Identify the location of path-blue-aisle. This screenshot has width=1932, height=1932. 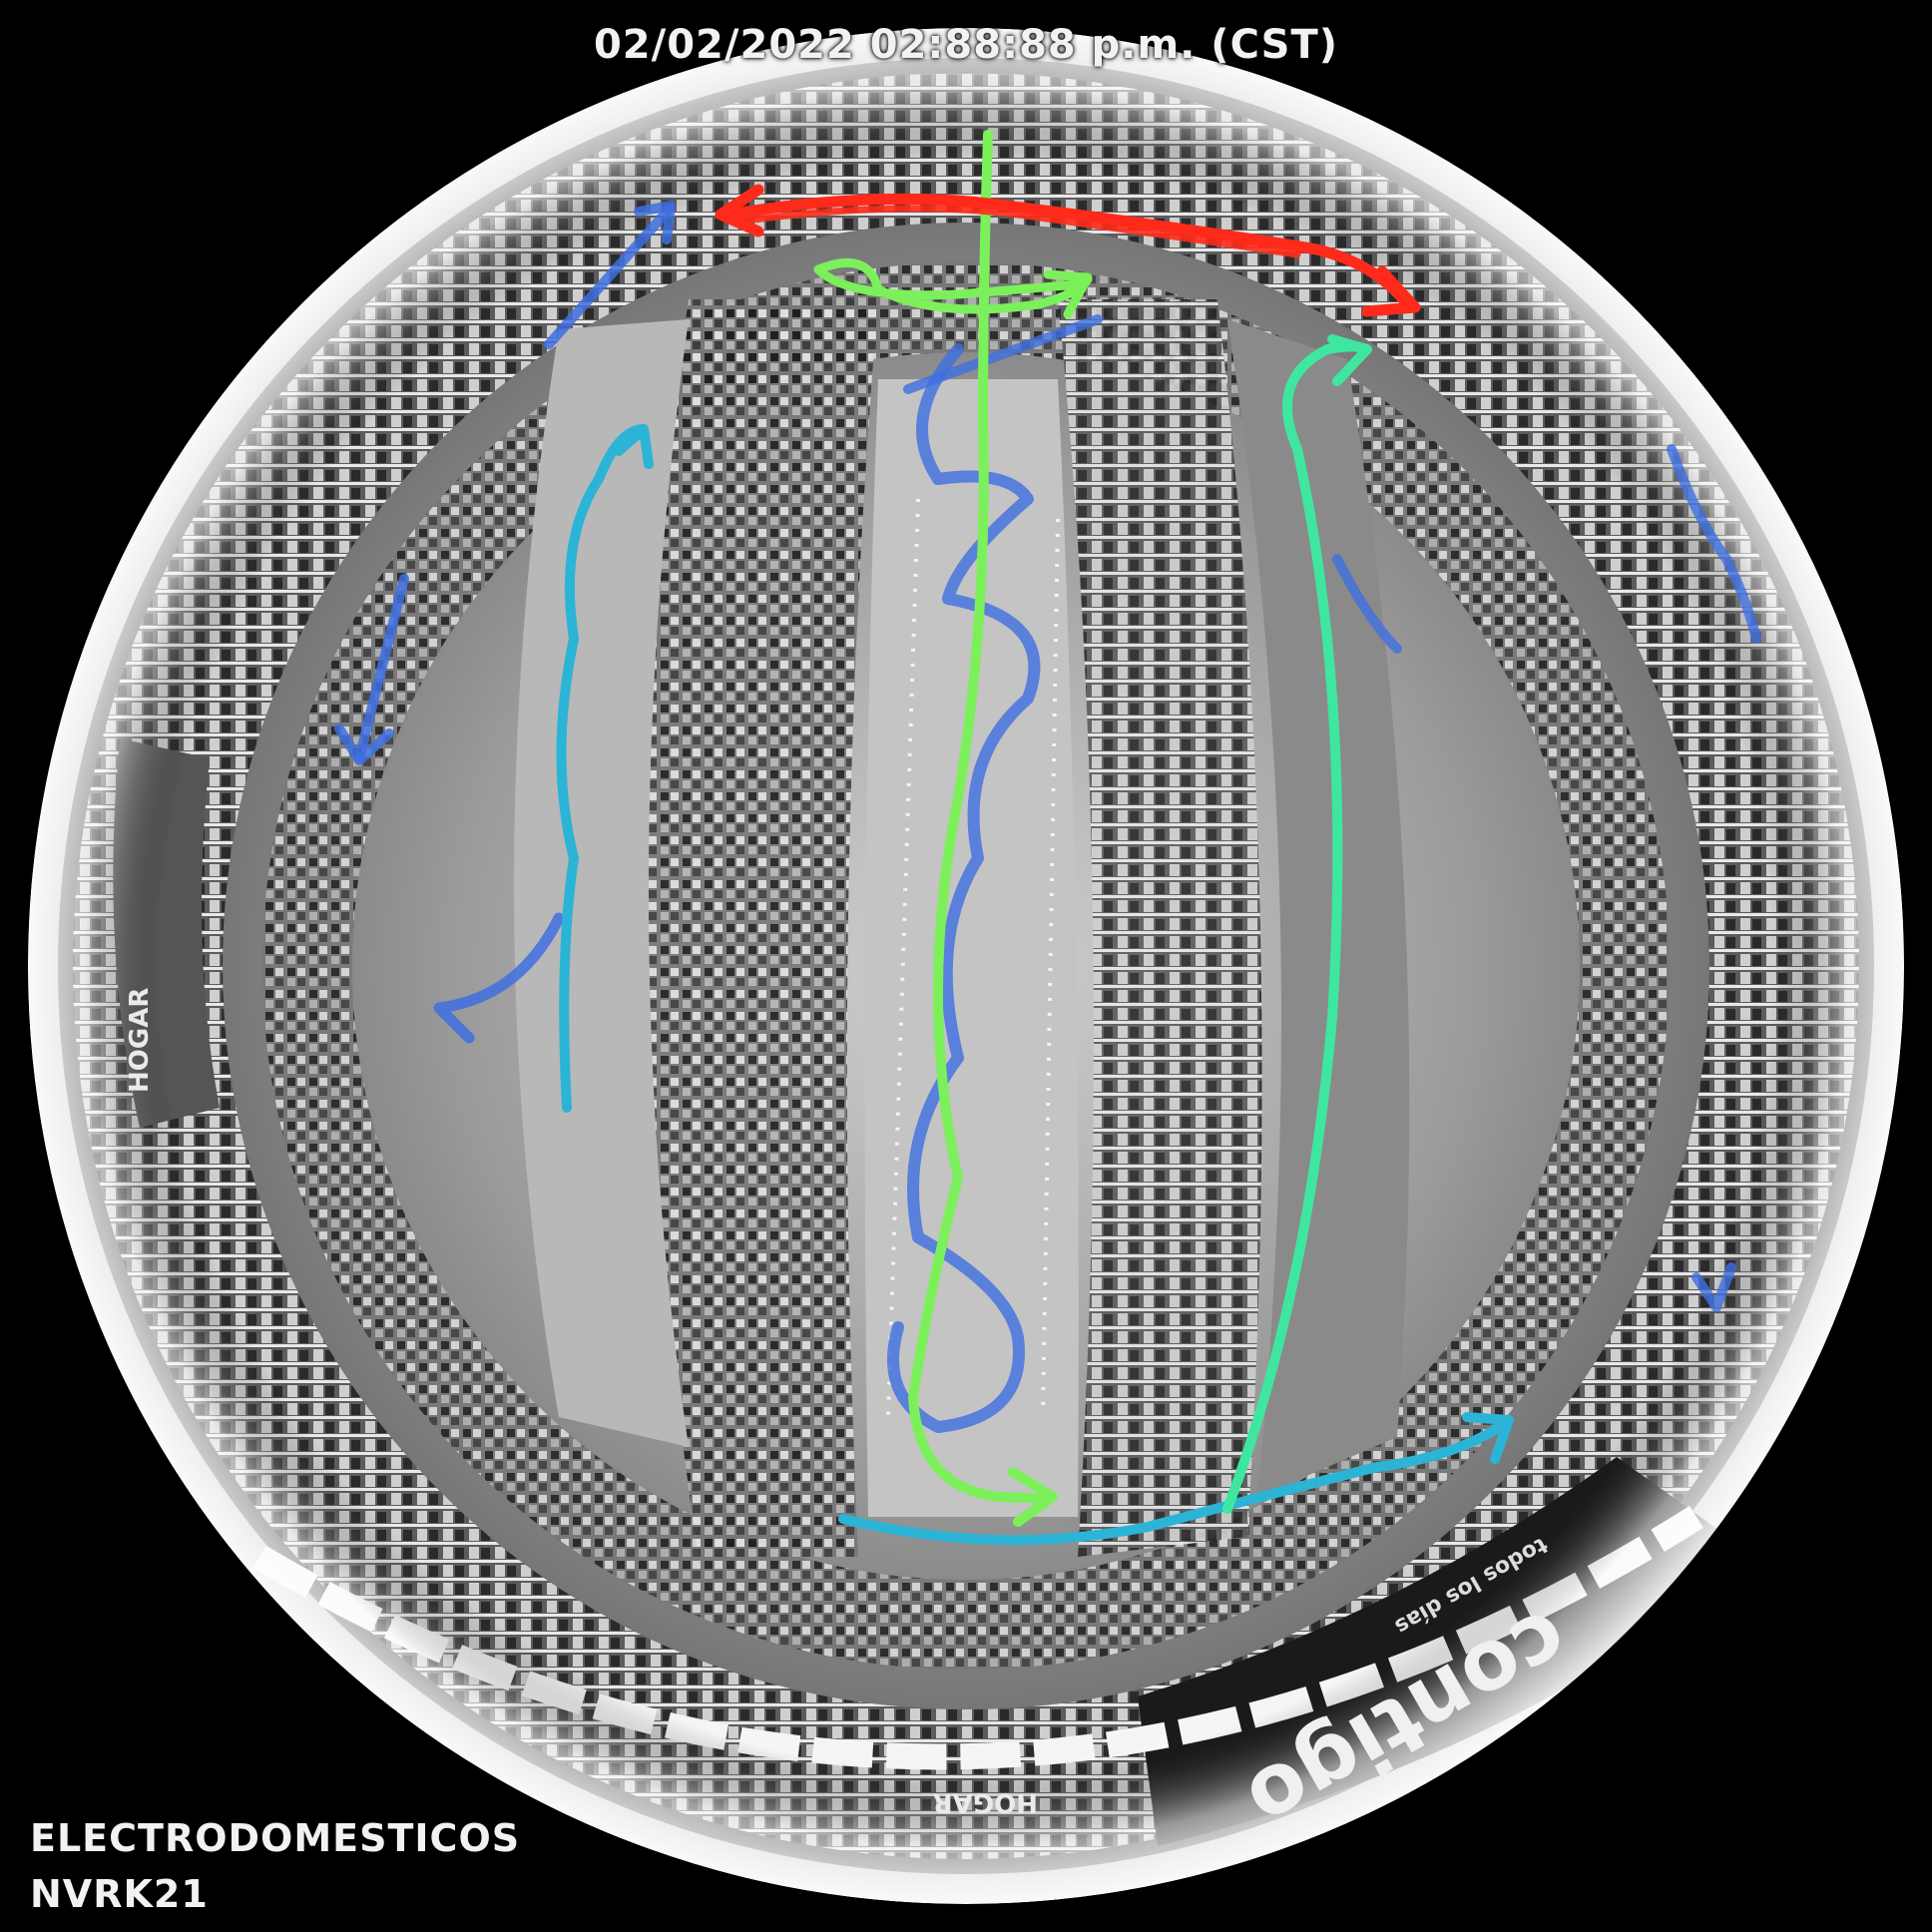
(964, 888).